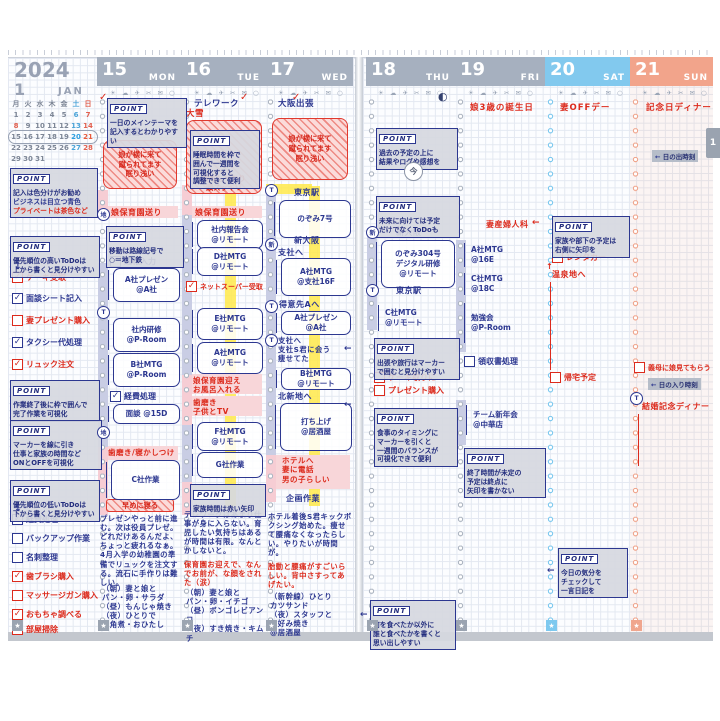  What do you see at coordinates (42, 557) in the screenshot?
I see `todo-label: 名刺整理` at bounding box center [42, 557].